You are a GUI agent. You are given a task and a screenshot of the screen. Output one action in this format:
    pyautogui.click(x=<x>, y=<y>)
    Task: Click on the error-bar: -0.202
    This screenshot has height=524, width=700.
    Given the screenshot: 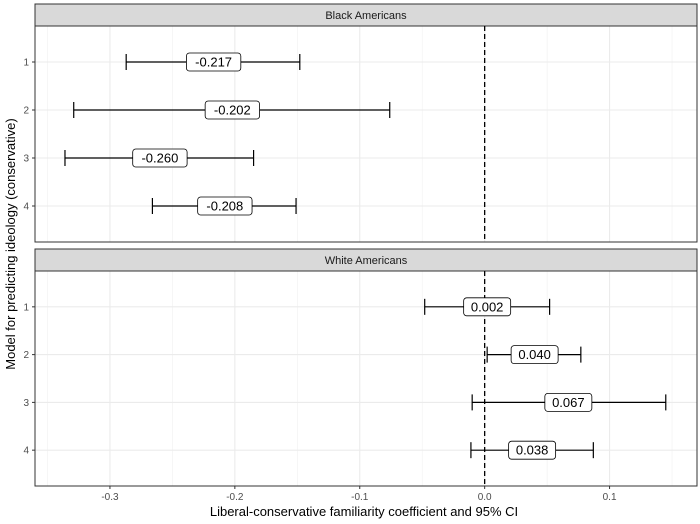 What is the action you would take?
    pyautogui.click(x=232, y=110)
    